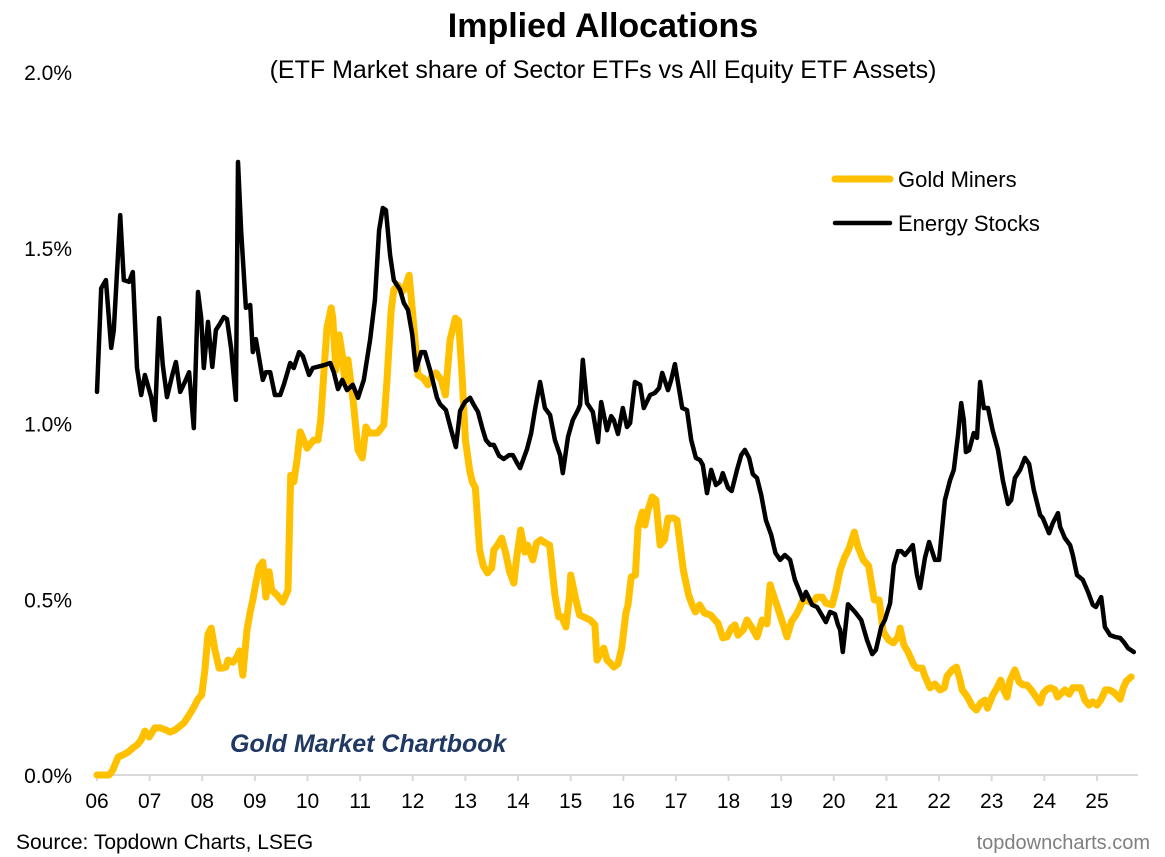  What do you see at coordinates (1063, 843) in the screenshot?
I see `site-credit: topdowncharts.com` at bounding box center [1063, 843].